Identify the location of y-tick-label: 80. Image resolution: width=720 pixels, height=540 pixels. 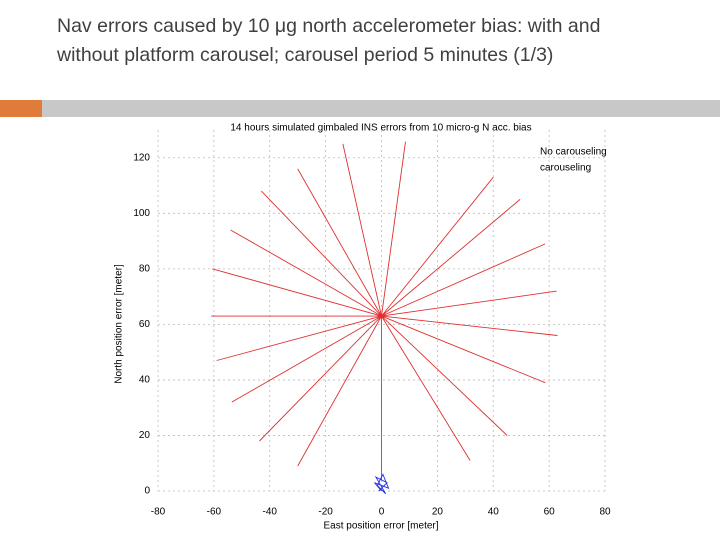
(145, 268).